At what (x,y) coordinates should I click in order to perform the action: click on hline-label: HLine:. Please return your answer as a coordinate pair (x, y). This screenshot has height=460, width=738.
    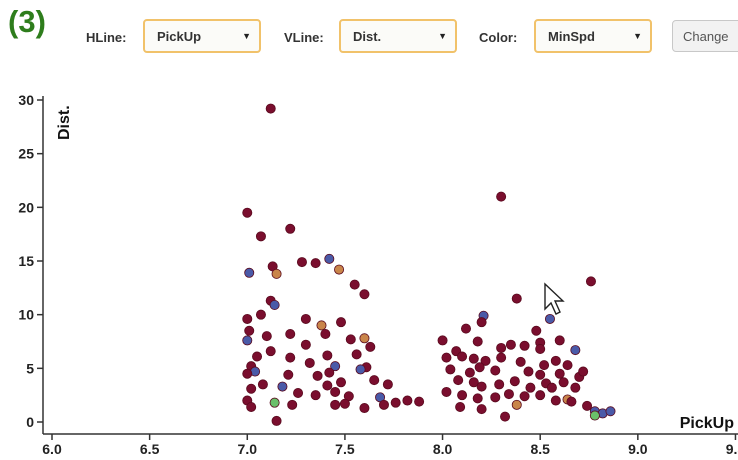
    Looking at the image, I should click on (106, 37).